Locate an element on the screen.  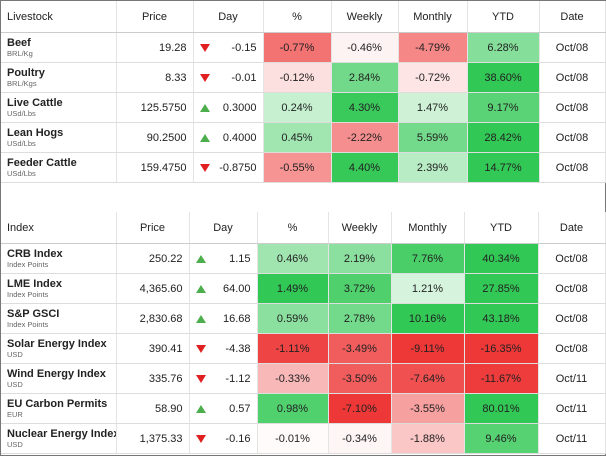
monthly-change: 7.76% is located at coordinates (428, 258).